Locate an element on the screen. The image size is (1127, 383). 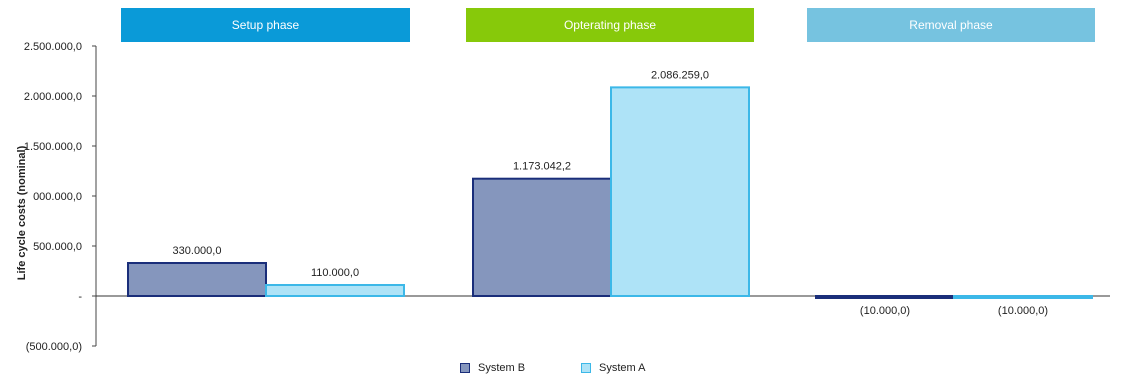
y-tick-label: 2.500.000,0 is located at coordinates (53, 47).